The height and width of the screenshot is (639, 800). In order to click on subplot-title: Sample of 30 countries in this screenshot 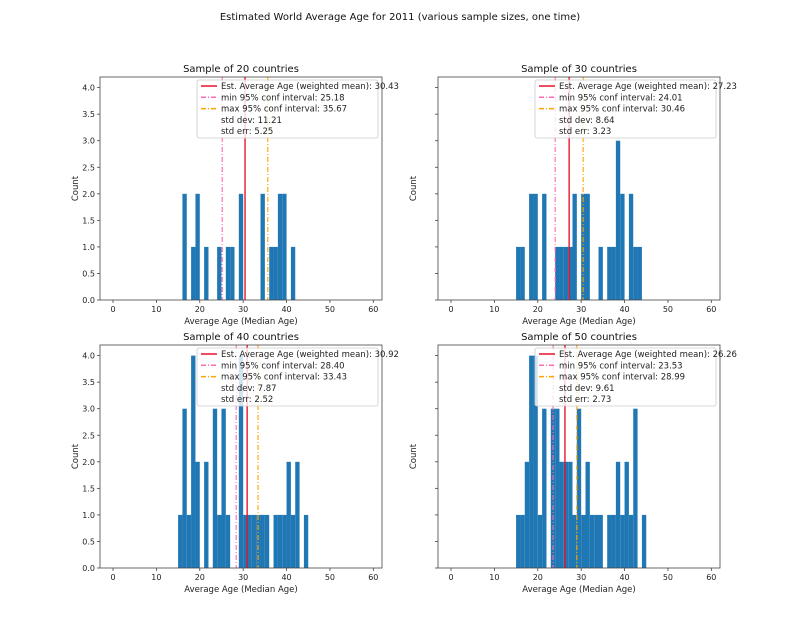, I will do `click(579, 69)`.